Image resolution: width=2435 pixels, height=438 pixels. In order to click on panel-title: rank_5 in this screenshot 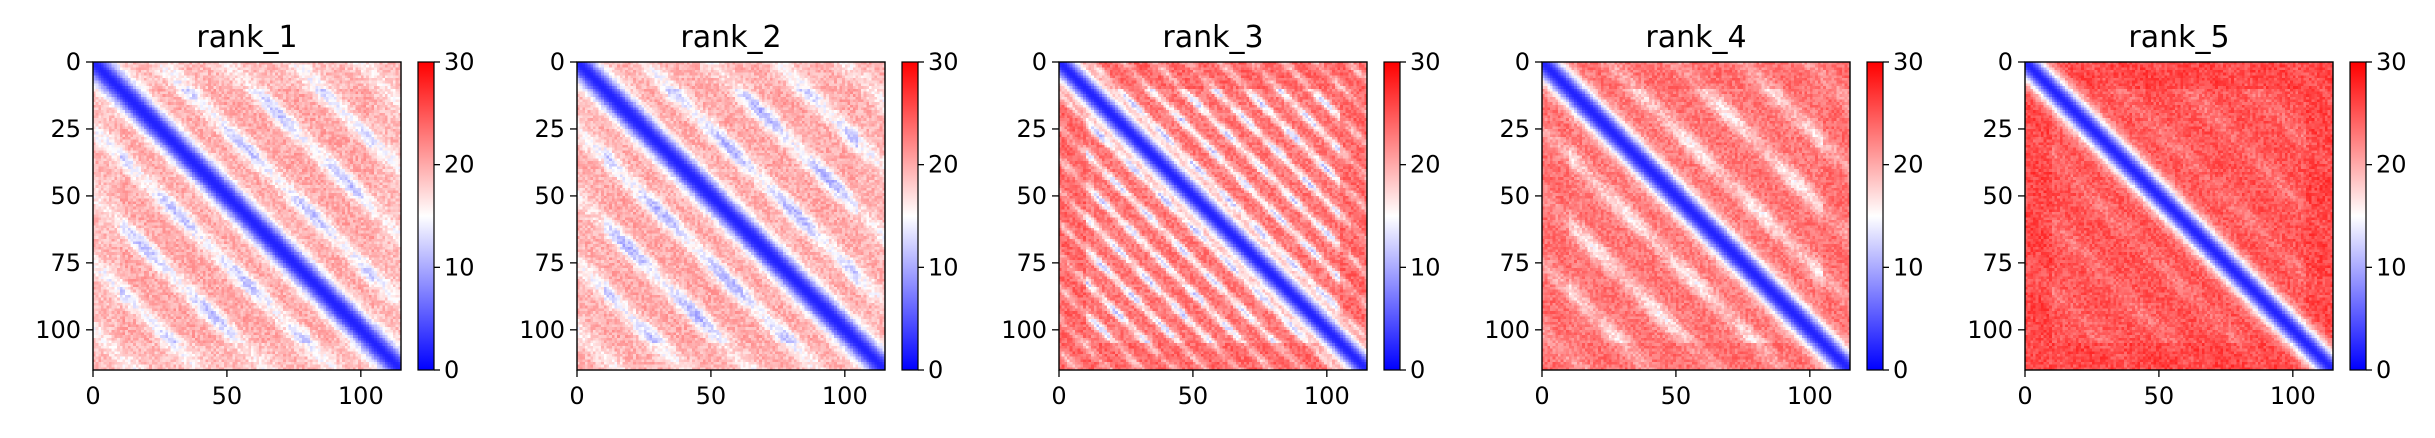, I will do `click(2178, 37)`.